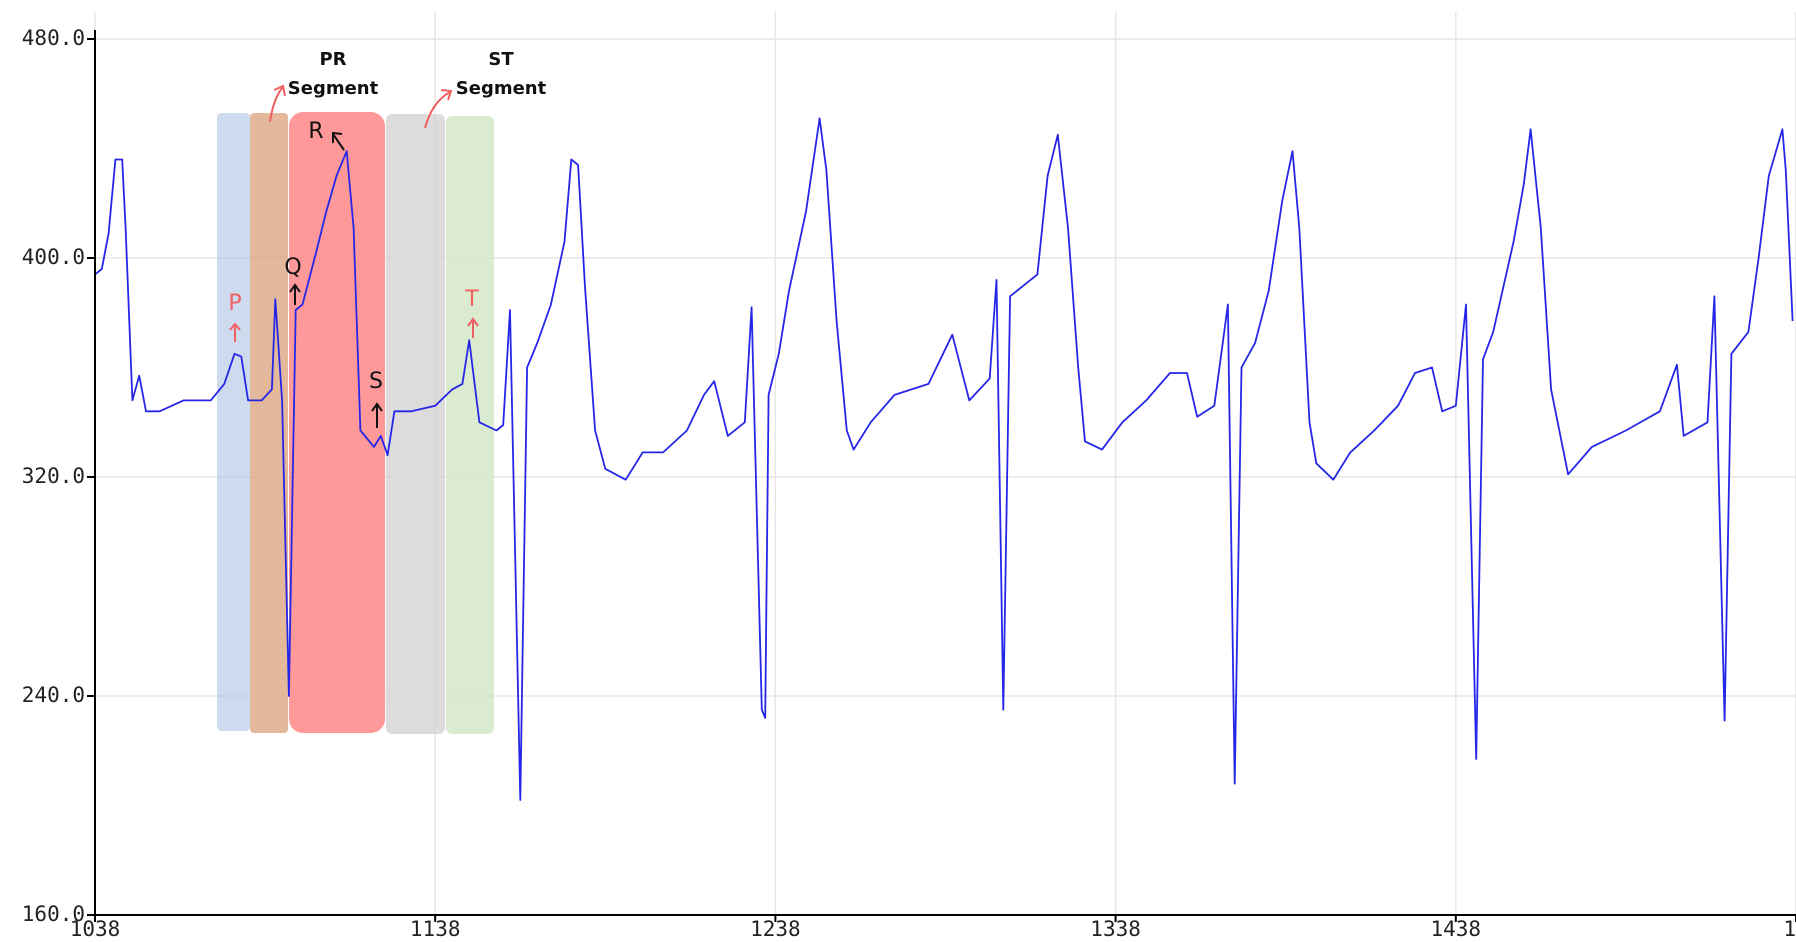  What do you see at coordinates (277, 103) in the screenshot?
I see `pr-arrow` at bounding box center [277, 103].